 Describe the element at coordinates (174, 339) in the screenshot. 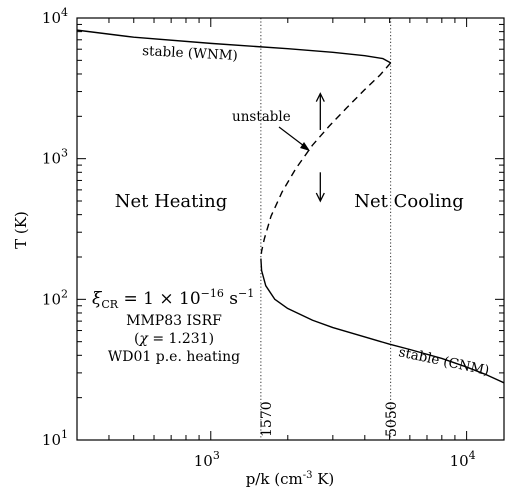

I see `chi-label: (χ = 1.231)` at that location.